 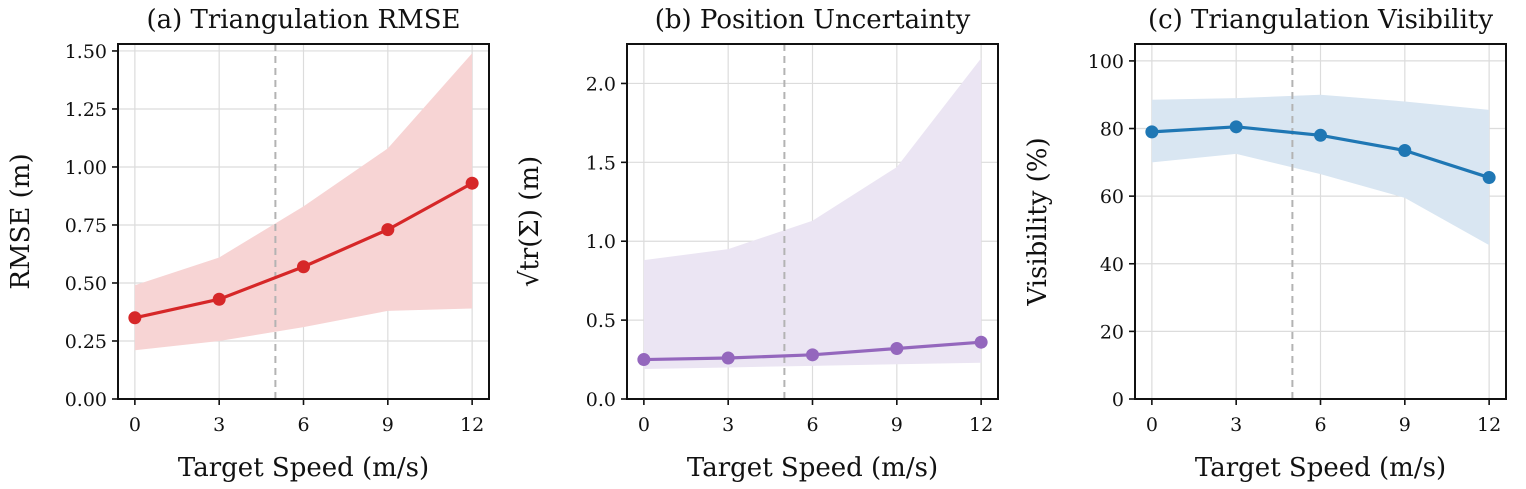 I want to click on y-tick-label: 1.0, so click(x=601, y=242).